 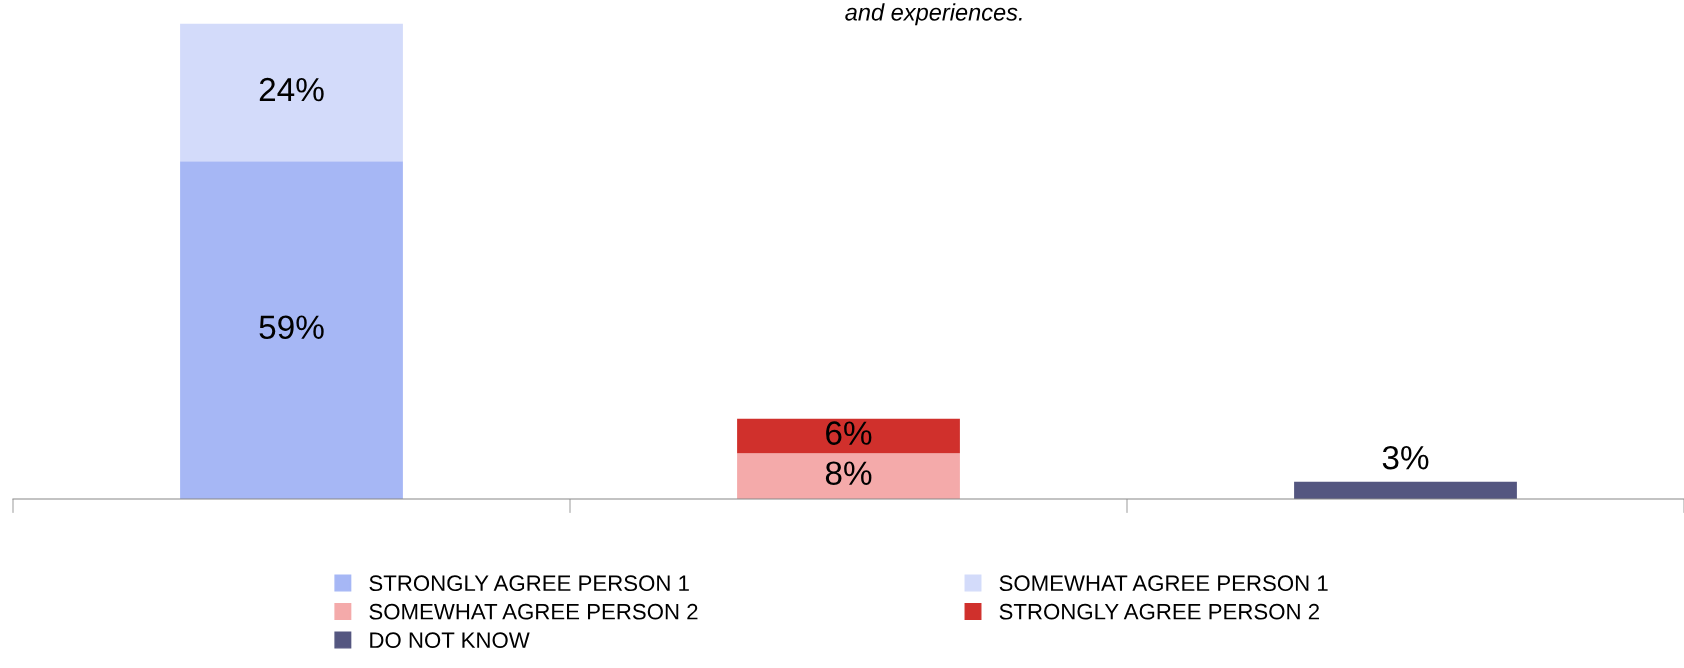 What do you see at coordinates (933, 14) in the screenshot?
I see `chart-title: and experiences.` at bounding box center [933, 14].